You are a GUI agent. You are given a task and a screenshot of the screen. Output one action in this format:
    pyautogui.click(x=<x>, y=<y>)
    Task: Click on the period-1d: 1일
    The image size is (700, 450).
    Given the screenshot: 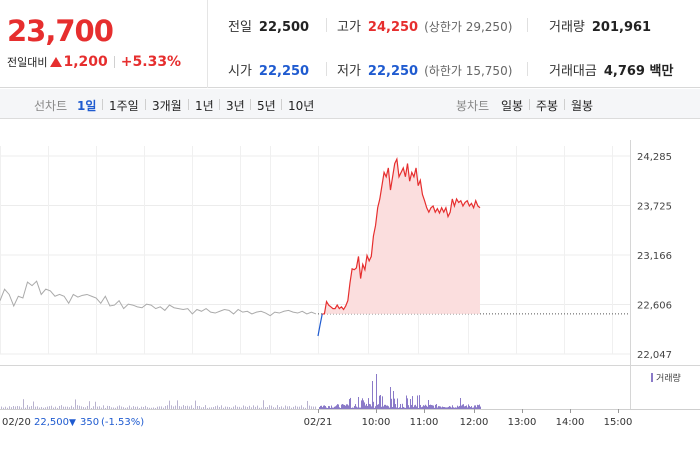 What is the action you would take?
    pyautogui.click(x=87, y=106)
    